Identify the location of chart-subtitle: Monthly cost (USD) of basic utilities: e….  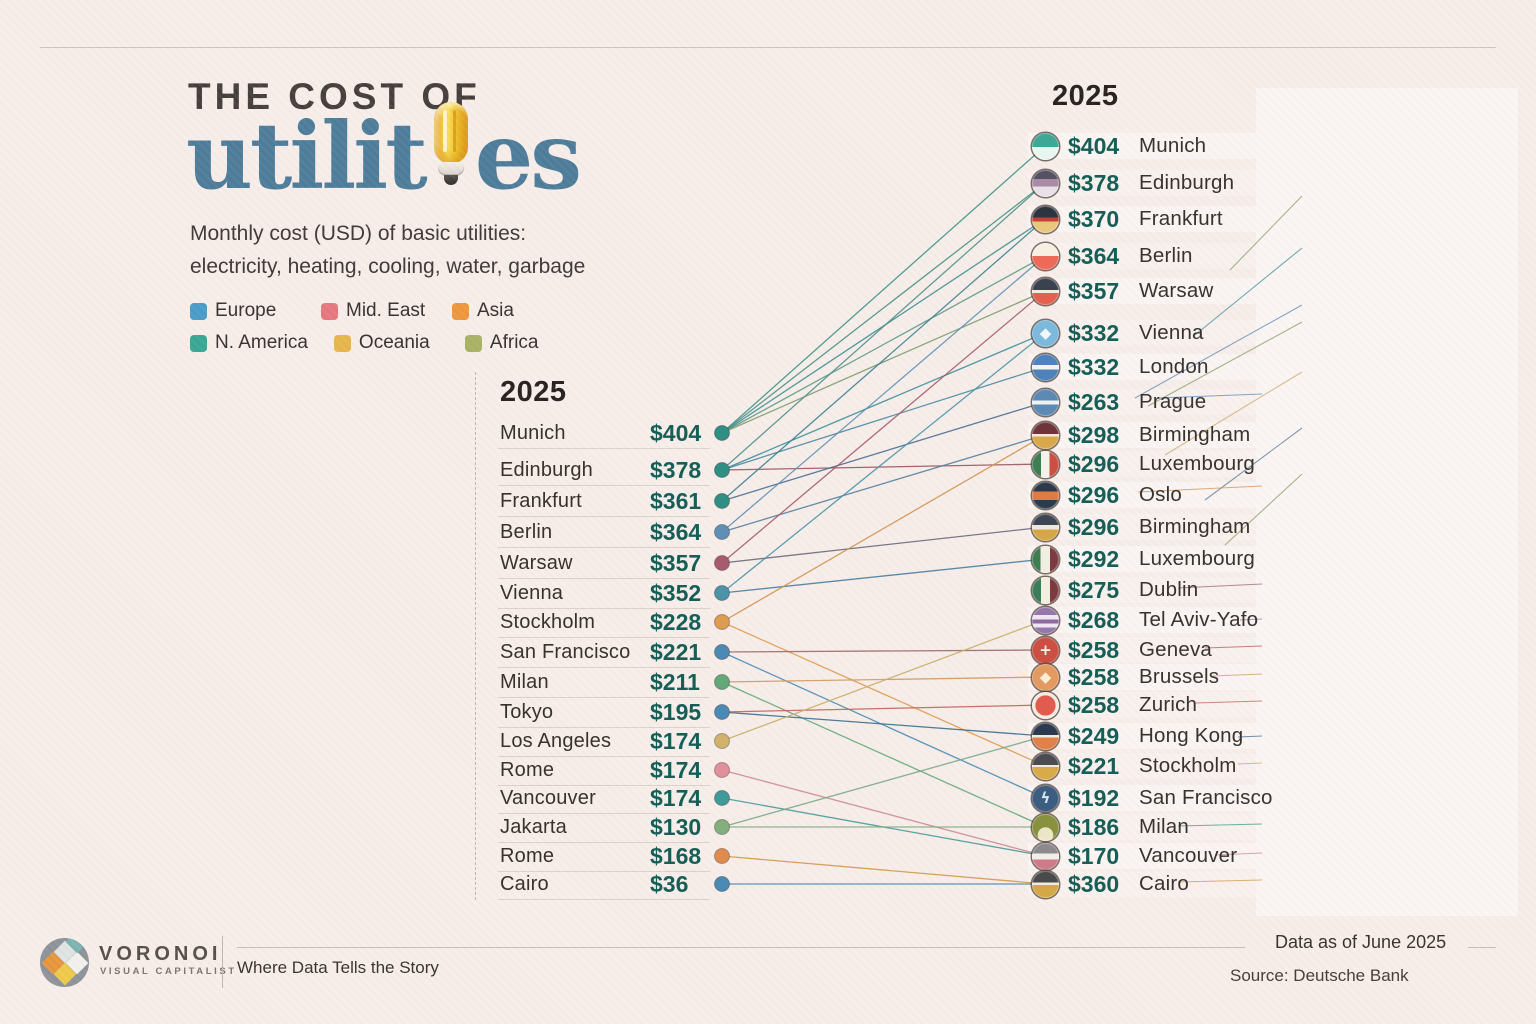
(388, 250).